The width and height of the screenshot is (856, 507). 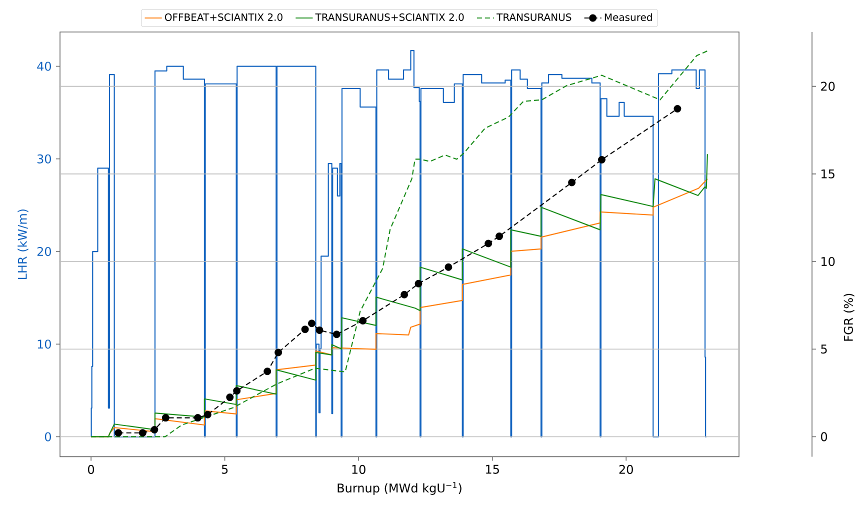 I want to click on y-tick-label: 30, so click(x=44, y=159).